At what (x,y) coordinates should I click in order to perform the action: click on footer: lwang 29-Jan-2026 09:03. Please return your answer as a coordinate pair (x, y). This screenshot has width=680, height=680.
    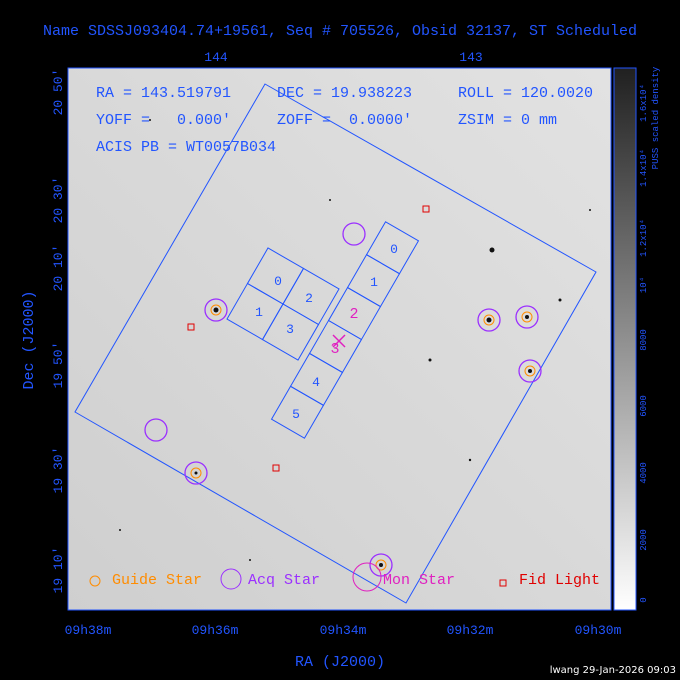
    Looking at the image, I should click on (613, 670).